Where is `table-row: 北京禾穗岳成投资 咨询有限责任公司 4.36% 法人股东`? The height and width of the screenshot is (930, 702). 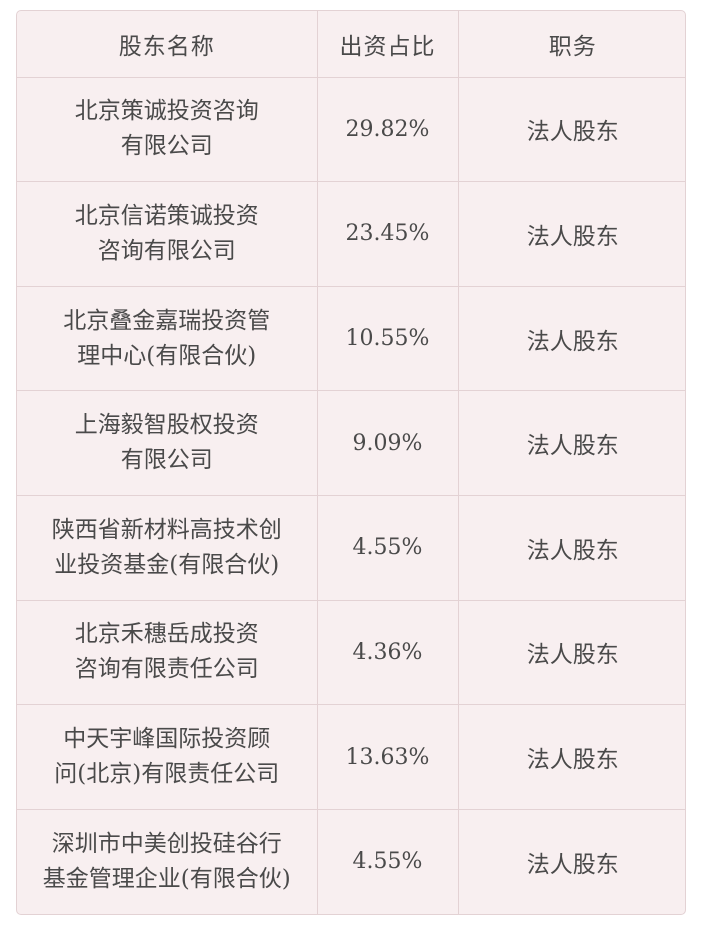 table-row: 北京禾穗岳成投资 咨询有限责任公司 4.36% 法人股东 is located at coordinates (351, 653).